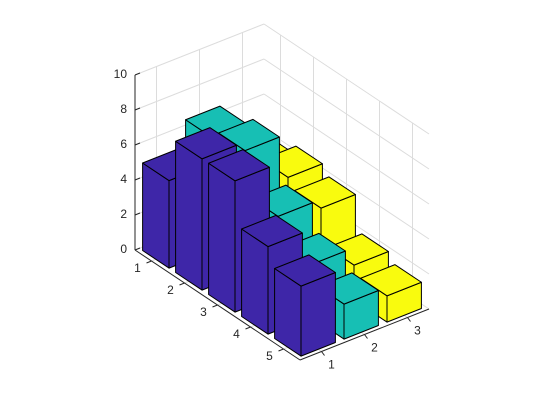  Describe the element at coordinates (123, 109) in the screenshot. I see `z-tick-label: 8` at that location.